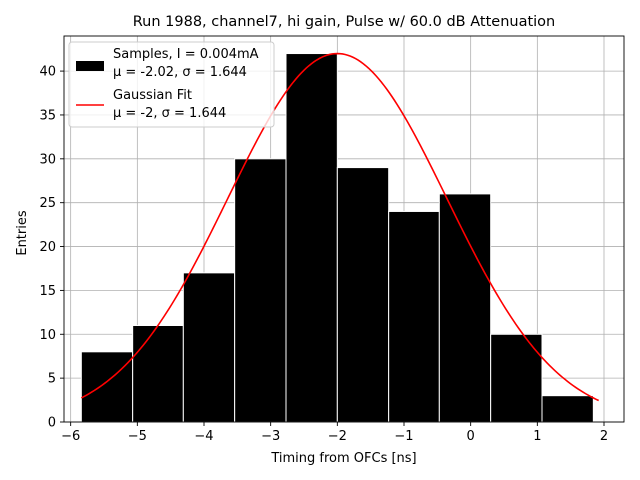 The image size is (640, 480). What do you see at coordinates (137, 436) in the screenshot?
I see `x-tick-label: −5` at bounding box center [137, 436].